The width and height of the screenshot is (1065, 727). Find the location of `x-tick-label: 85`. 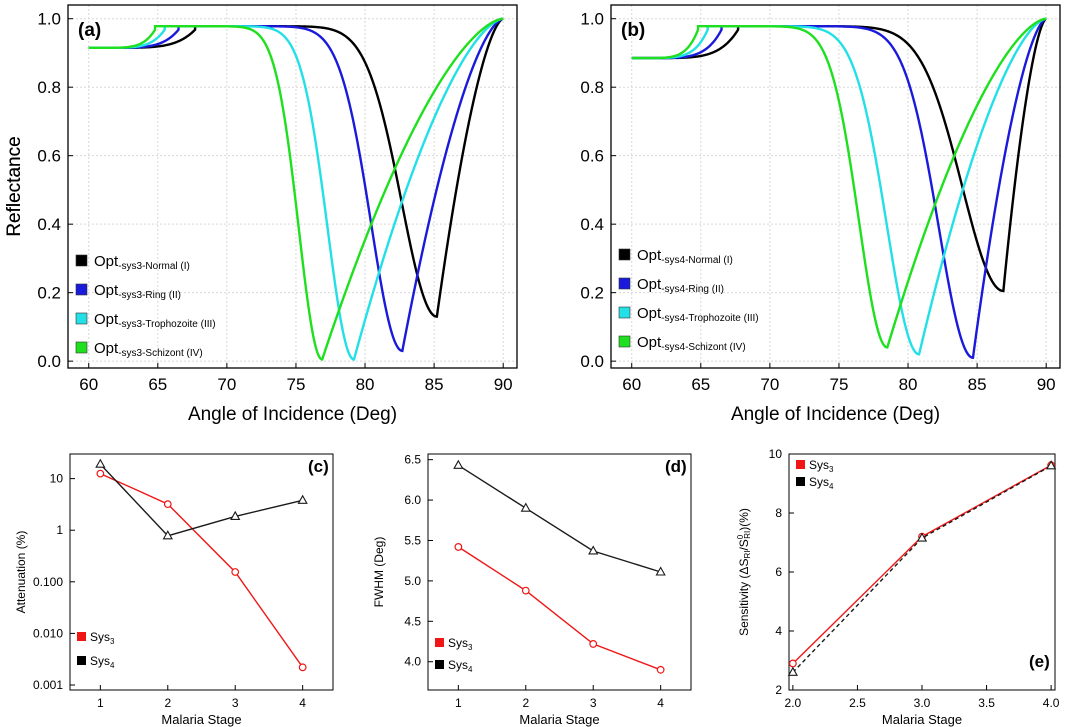

x-tick-label: 85 is located at coordinates (977, 384).